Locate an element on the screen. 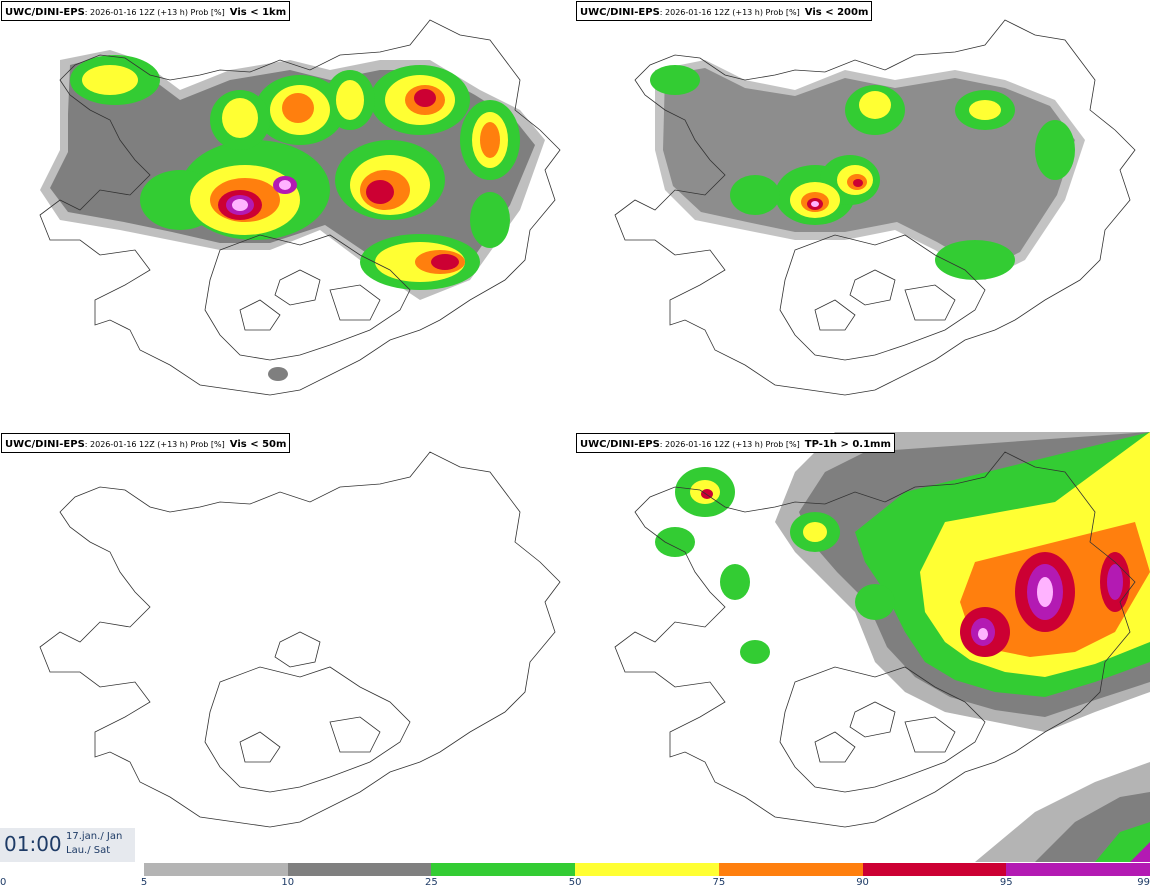  valid-time-box: 01:00 17.jan./ Jan Lau./ Sat is located at coordinates (67, 845).